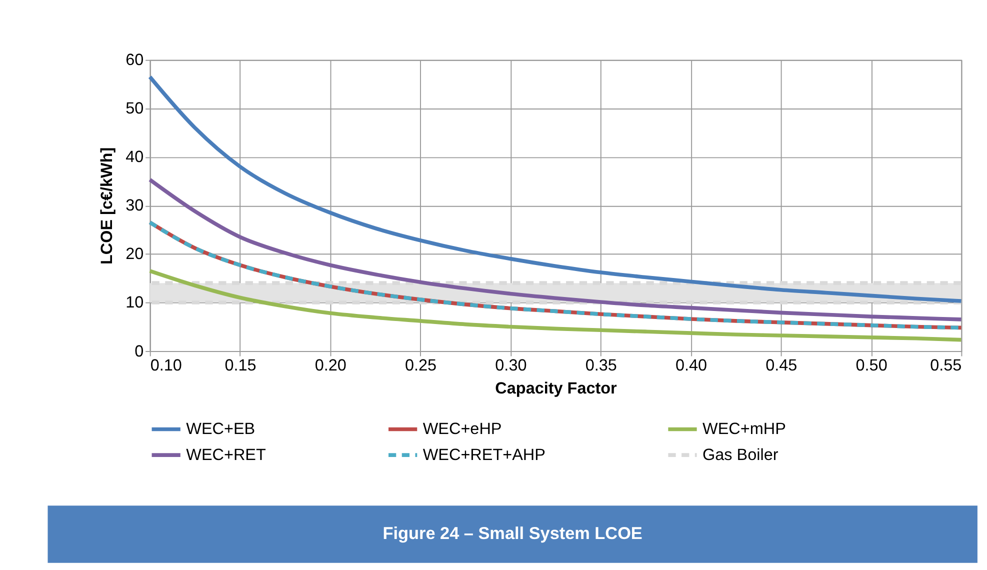  Describe the element at coordinates (135, 254) in the screenshot. I see `y-tick-label: 20` at that location.